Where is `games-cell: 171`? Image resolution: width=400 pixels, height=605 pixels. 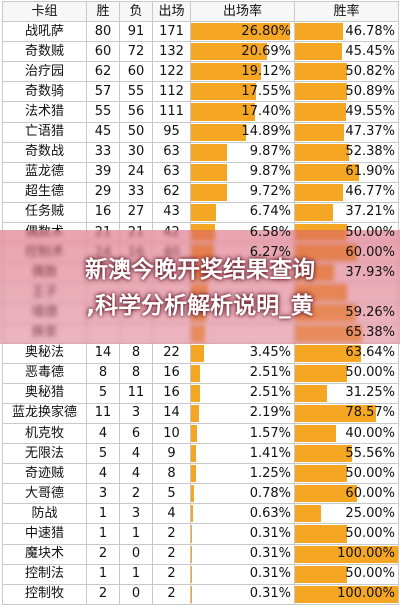 games-cell: 171 is located at coordinates (171, 32).